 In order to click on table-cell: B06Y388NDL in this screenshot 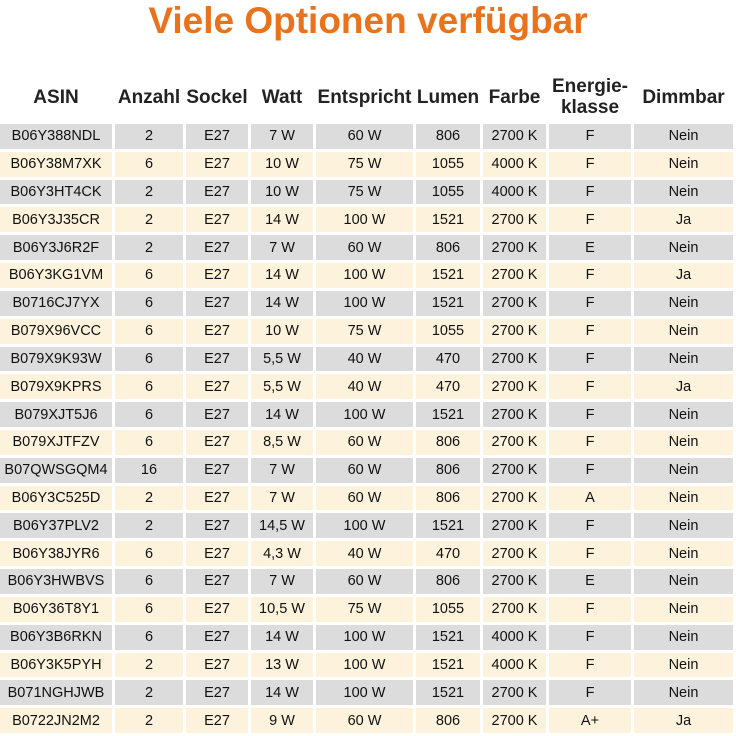, I will do `click(56, 136)`.